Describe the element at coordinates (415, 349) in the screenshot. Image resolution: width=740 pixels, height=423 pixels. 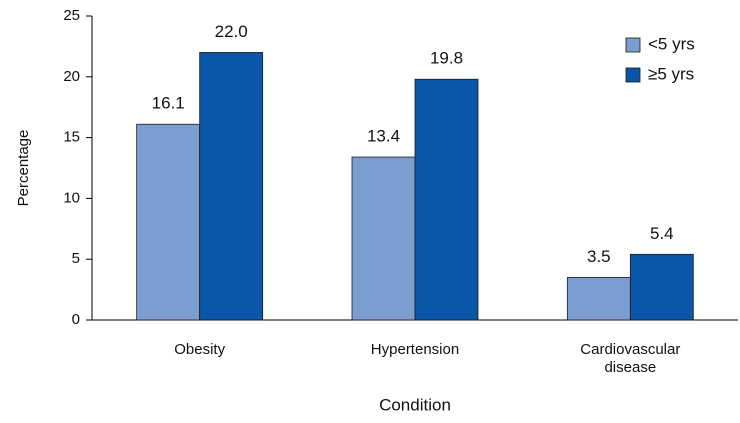
I see `x-tick-label: Hypertension` at that location.